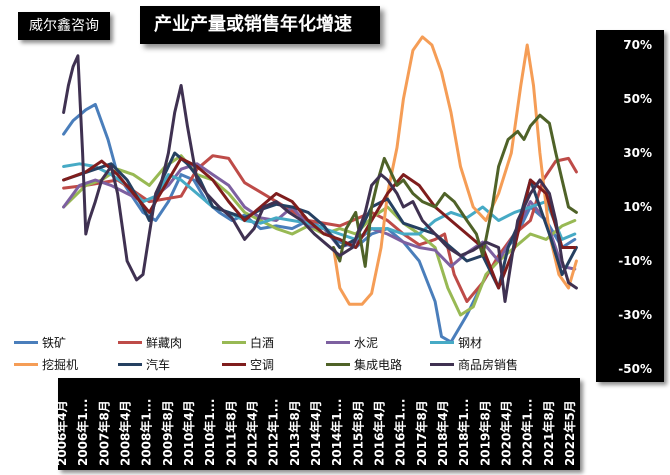  Describe the element at coordinates (357, 433) in the screenshot. I see `x-tick-label: 2015年8月` at that location.